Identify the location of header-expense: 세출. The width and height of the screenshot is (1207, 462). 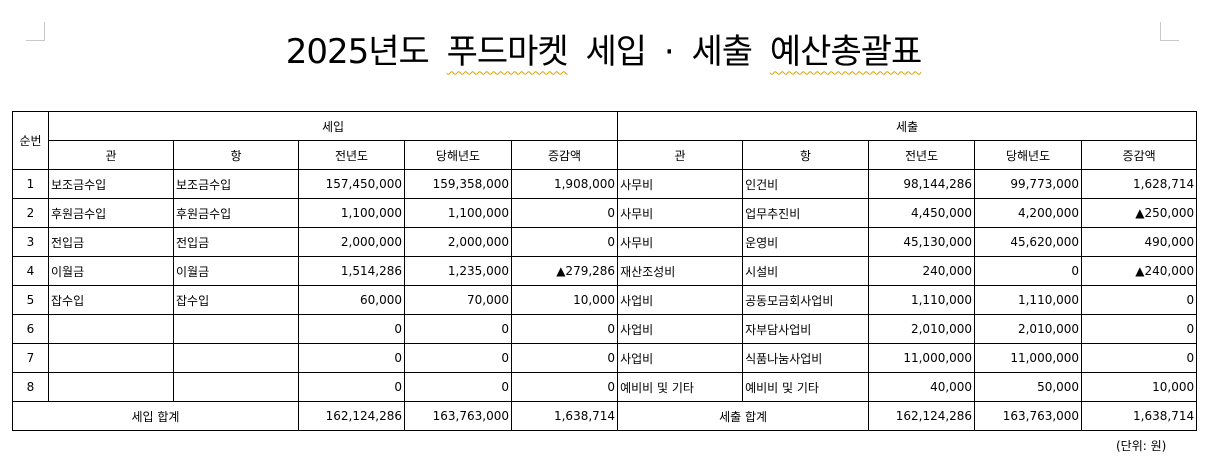
(907, 126).